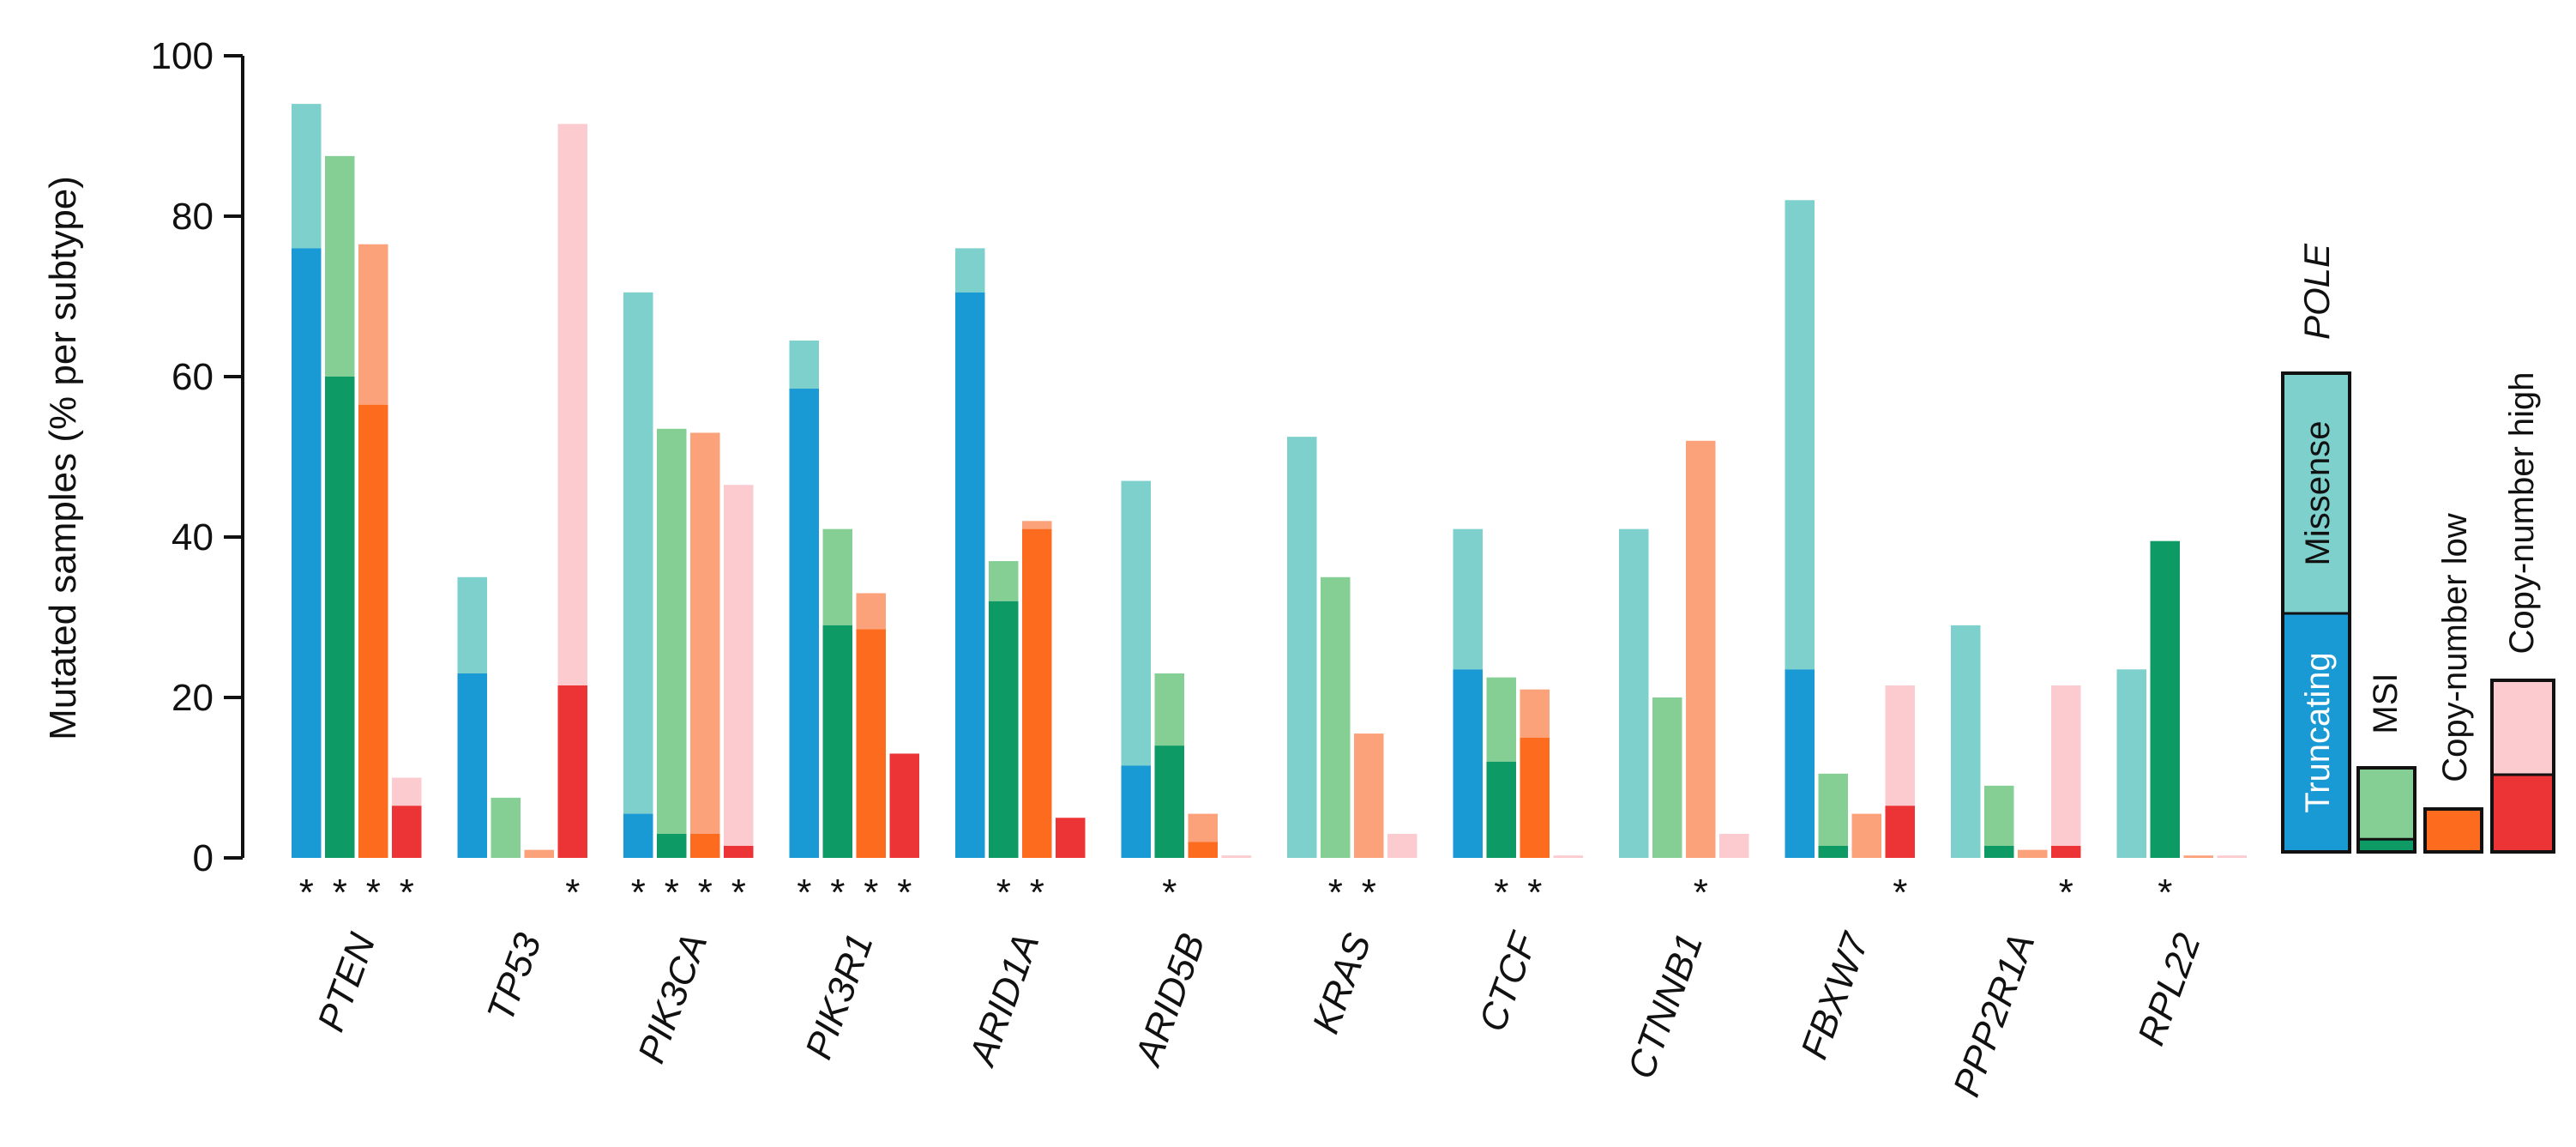  Describe the element at coordinates (1071, 838) in the screenshot. I see `bar-truncating-arid1a-copy-number-high` at that location.